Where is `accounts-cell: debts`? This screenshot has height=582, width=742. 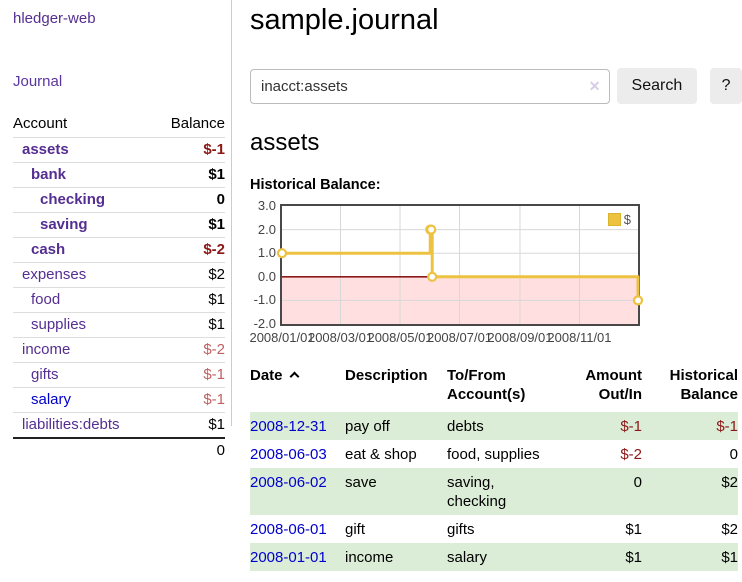
accounts-cell: debts is located at coordinates (465, 426).